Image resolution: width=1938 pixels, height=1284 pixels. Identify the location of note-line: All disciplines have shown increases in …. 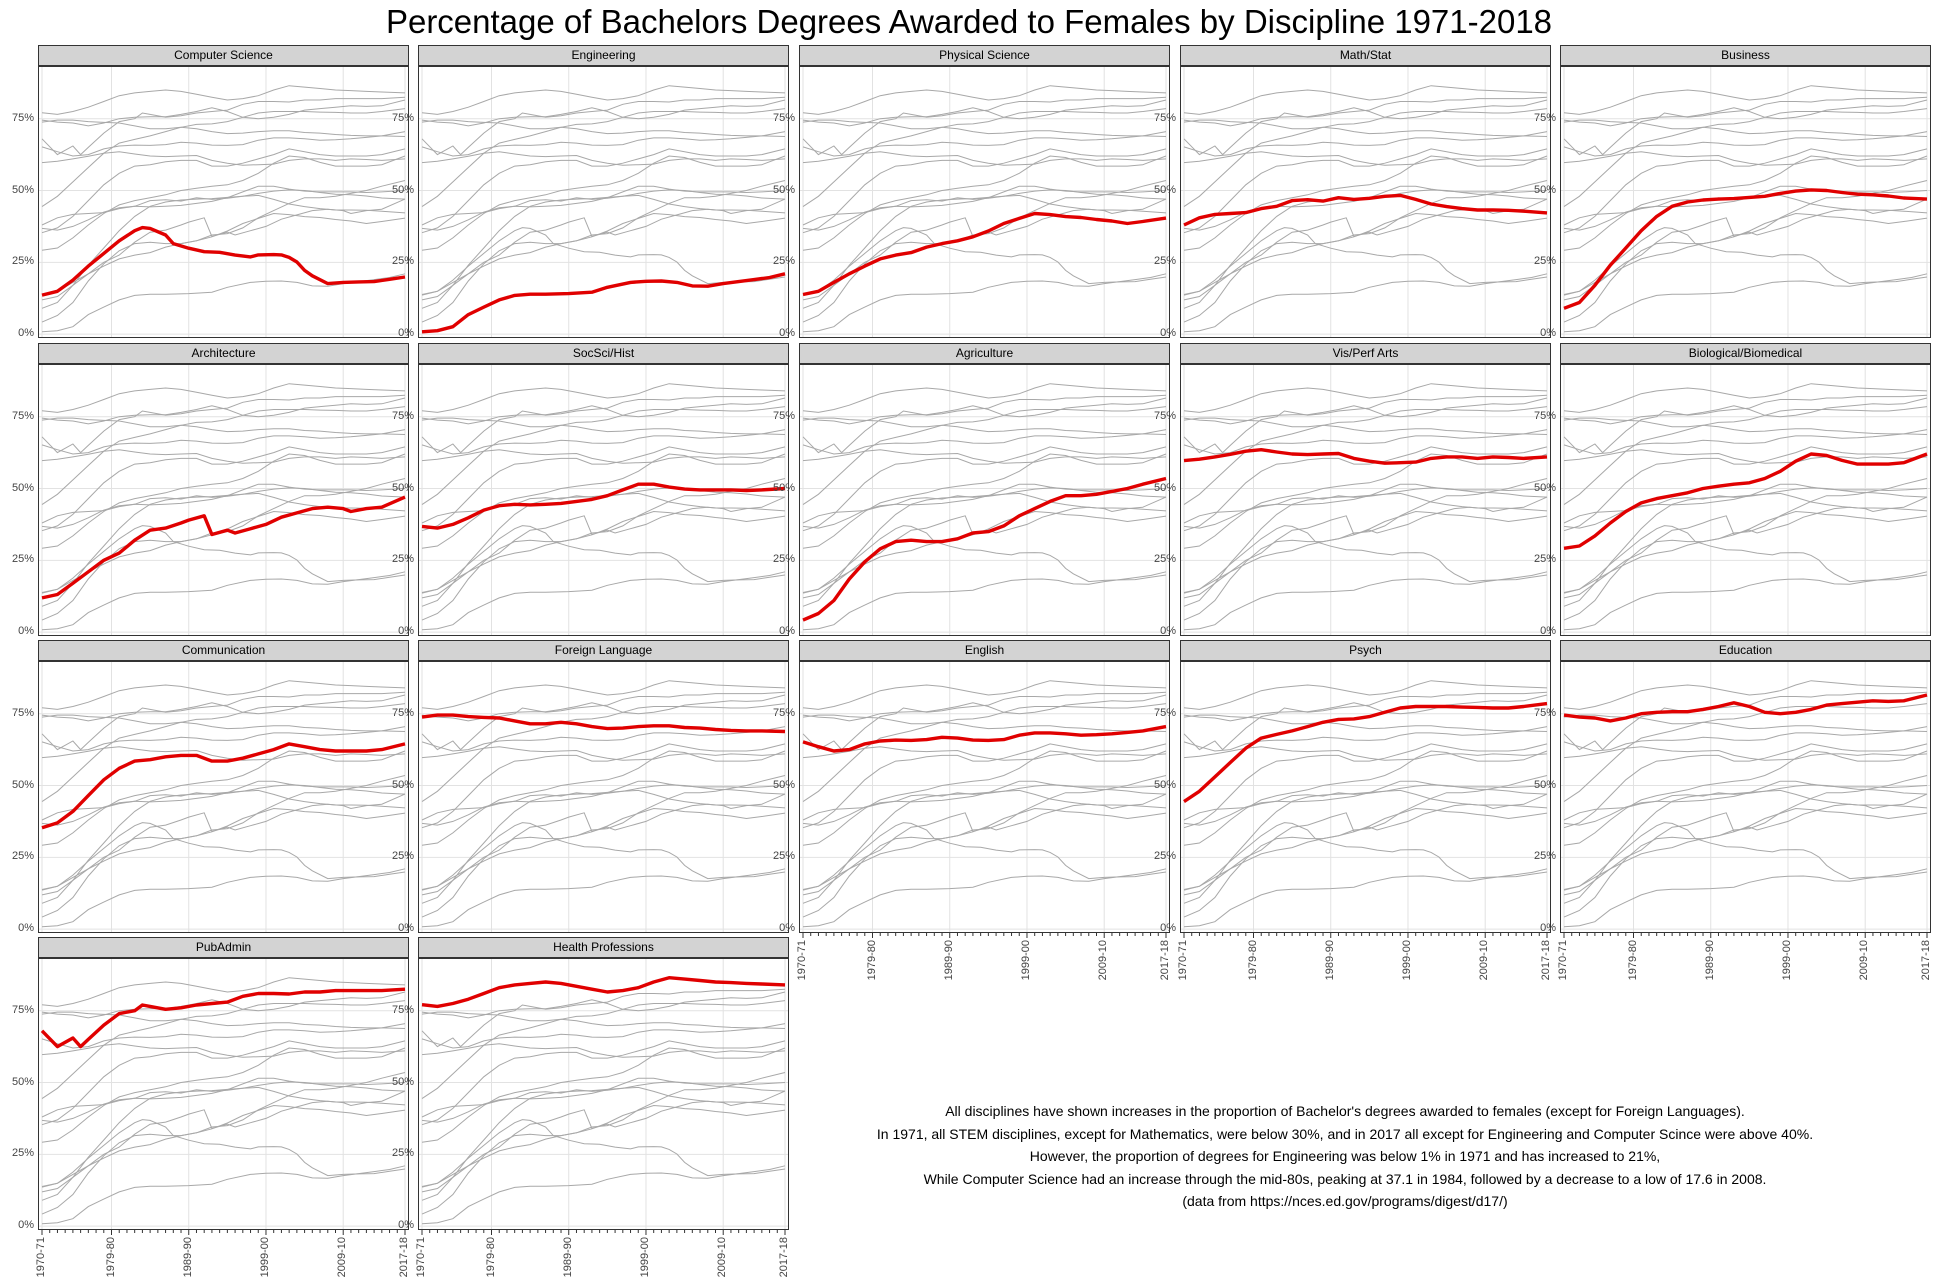
(1345, 1111).